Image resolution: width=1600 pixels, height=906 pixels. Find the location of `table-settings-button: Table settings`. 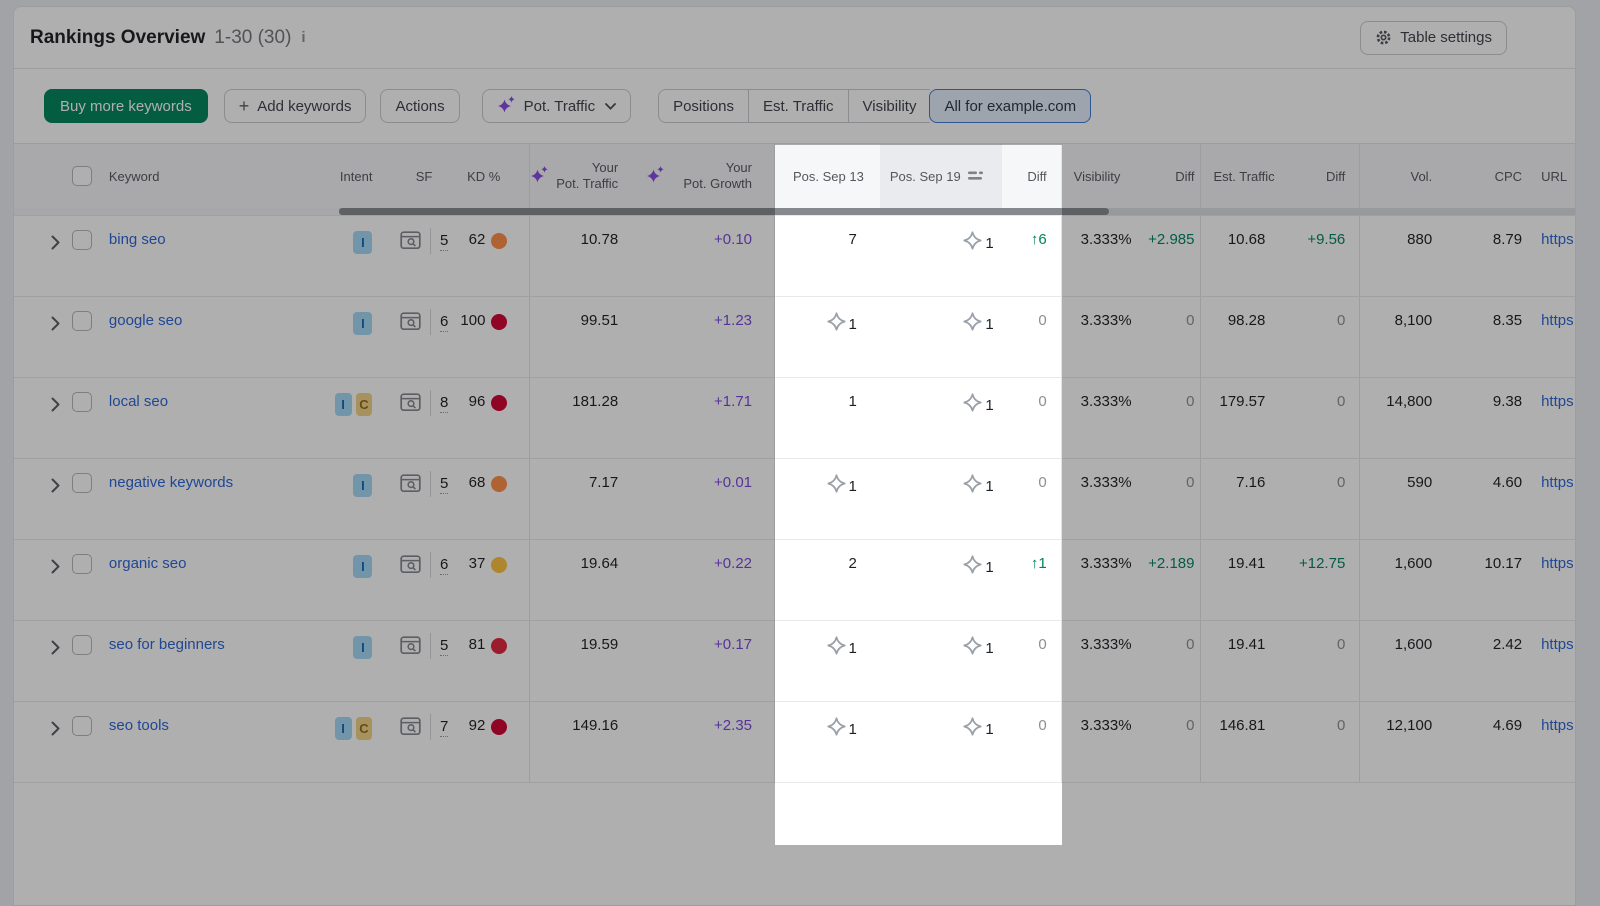

table-settings-button: Table settings is located at coordinates (1433, 37).